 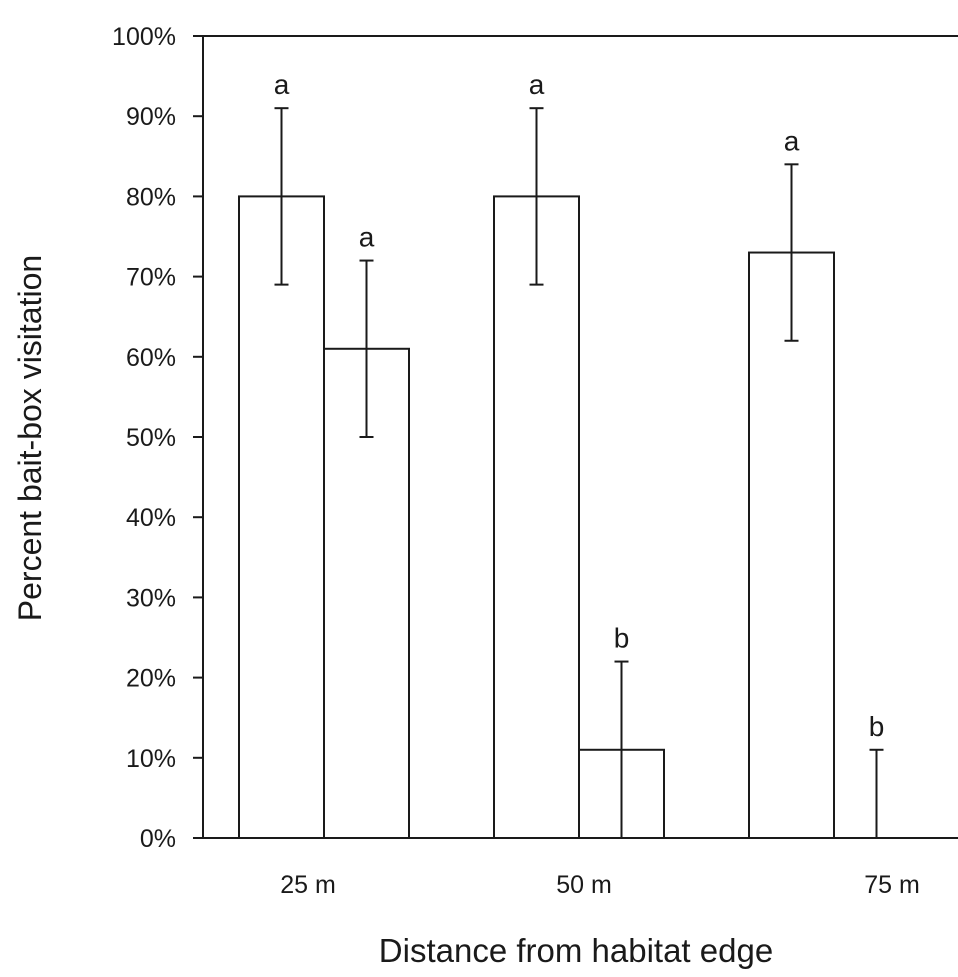 I want to click on x-axis-title: Distance from habitat edge, so click(x=576, y=950).